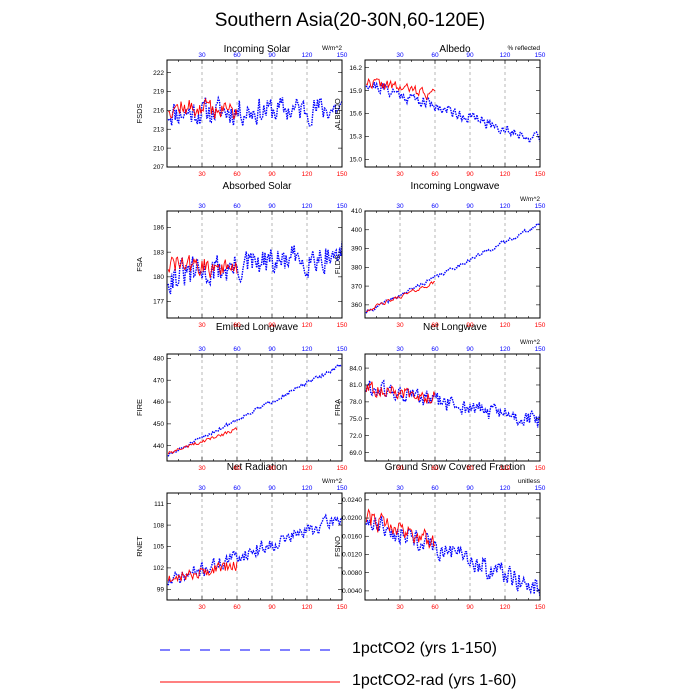  What do you see at coordinates (355, 160) in the screenshot?
I see `y-tick-label: 15.0` at bounding box center [355, 160].